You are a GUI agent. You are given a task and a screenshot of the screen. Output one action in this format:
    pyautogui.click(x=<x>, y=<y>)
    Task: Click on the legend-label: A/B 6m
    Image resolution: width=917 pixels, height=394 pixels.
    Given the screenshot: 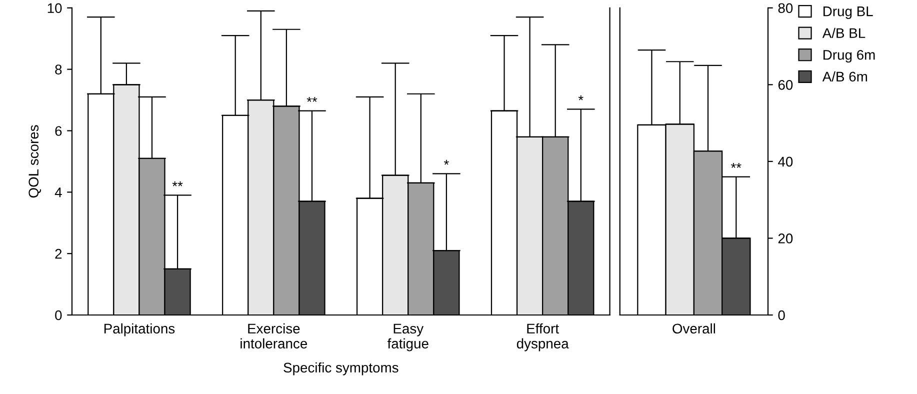 What is the action you would take?
    pyautogui.click(x=844, y=76)
    